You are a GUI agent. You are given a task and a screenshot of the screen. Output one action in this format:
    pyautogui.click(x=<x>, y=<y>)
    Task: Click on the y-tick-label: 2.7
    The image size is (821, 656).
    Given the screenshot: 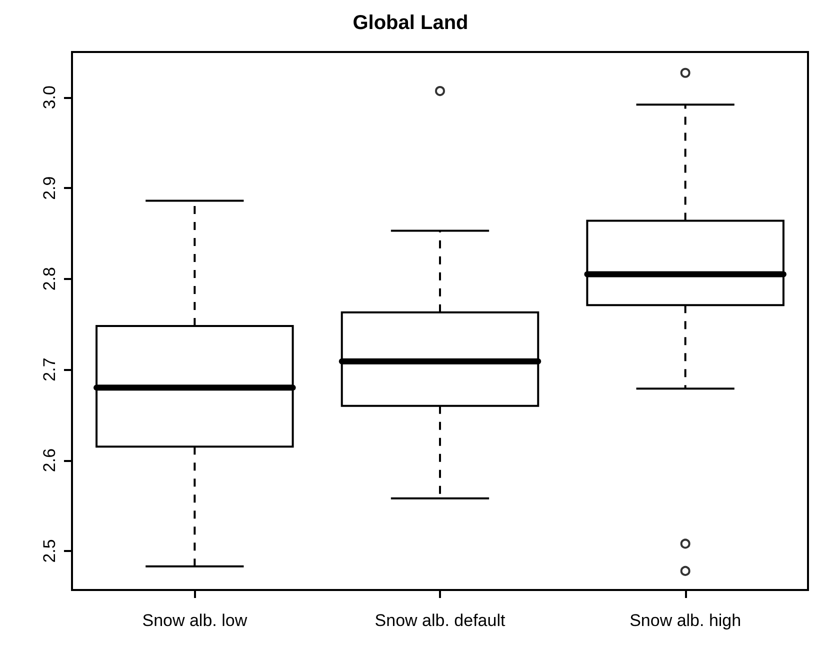 What is the action you would take?
    pyautogui.click(x=49, y=370)
    